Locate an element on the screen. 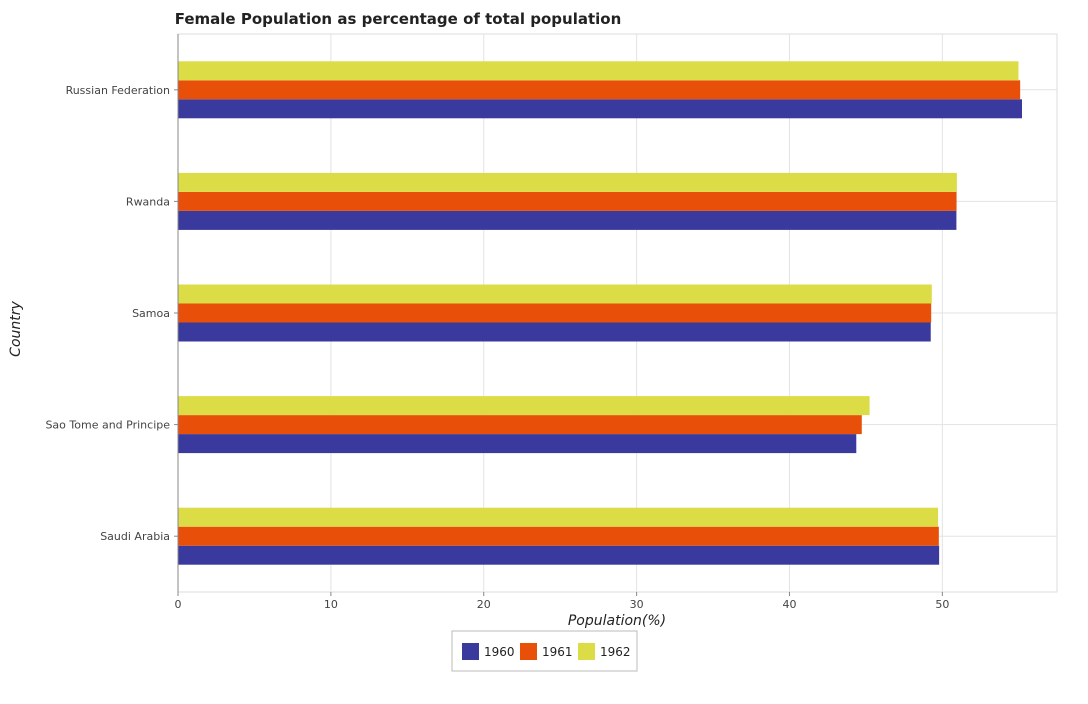 The image size is (1088, 704). legend-label: 1960 is located at coordinates (499, 652).